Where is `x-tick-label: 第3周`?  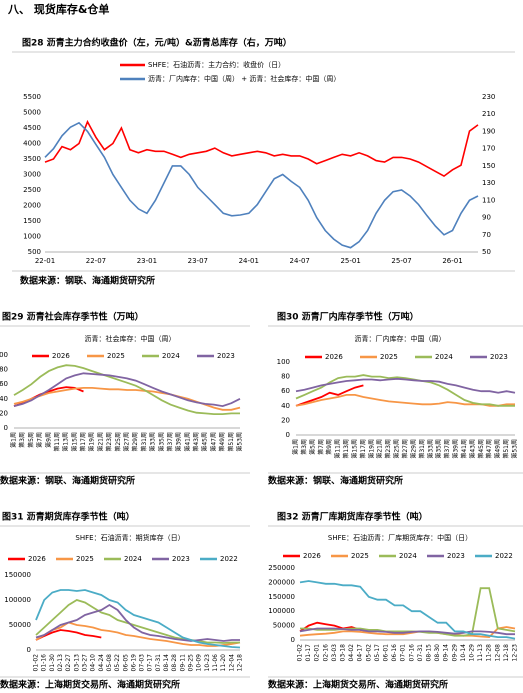
x-tick-label: 第3周 is located at coordinates (22, 440).